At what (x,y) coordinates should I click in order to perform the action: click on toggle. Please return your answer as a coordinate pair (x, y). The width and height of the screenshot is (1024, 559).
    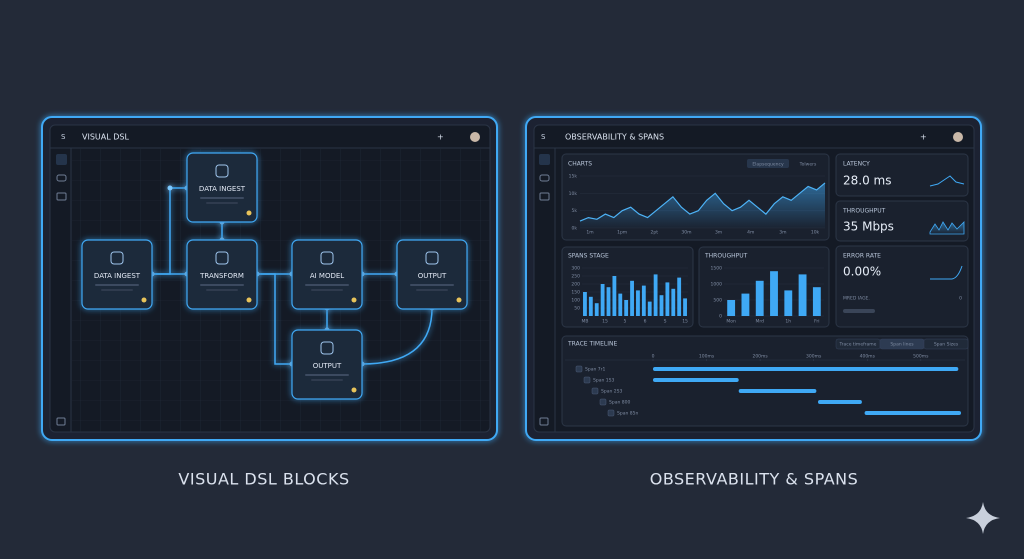
    Looking at the image, I should click on (768, 163).